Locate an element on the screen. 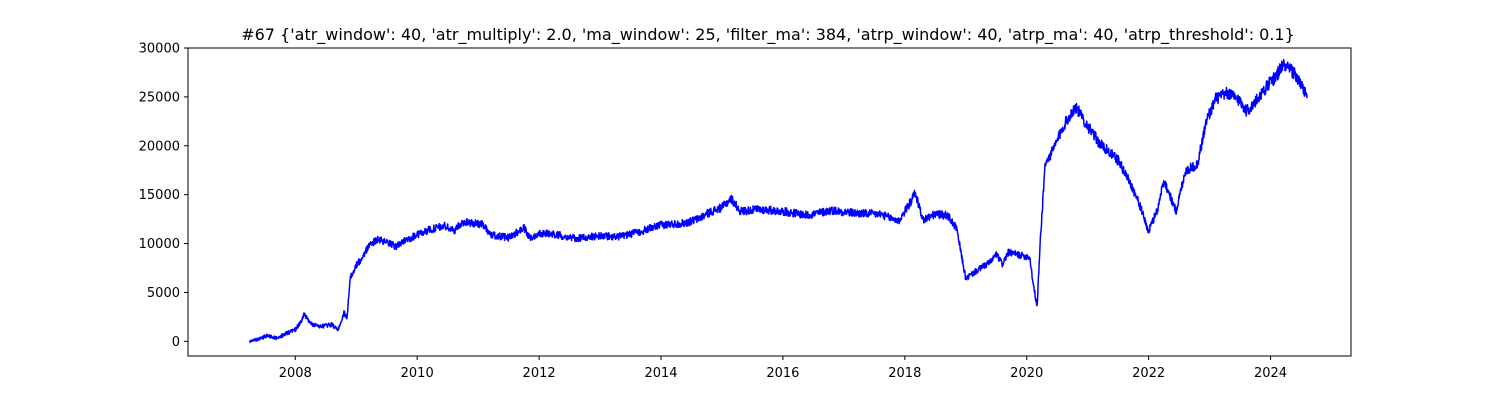  y-axis: 0 5000 10000 15000 20000 25000 30000 is located at coordinates (163, 196).